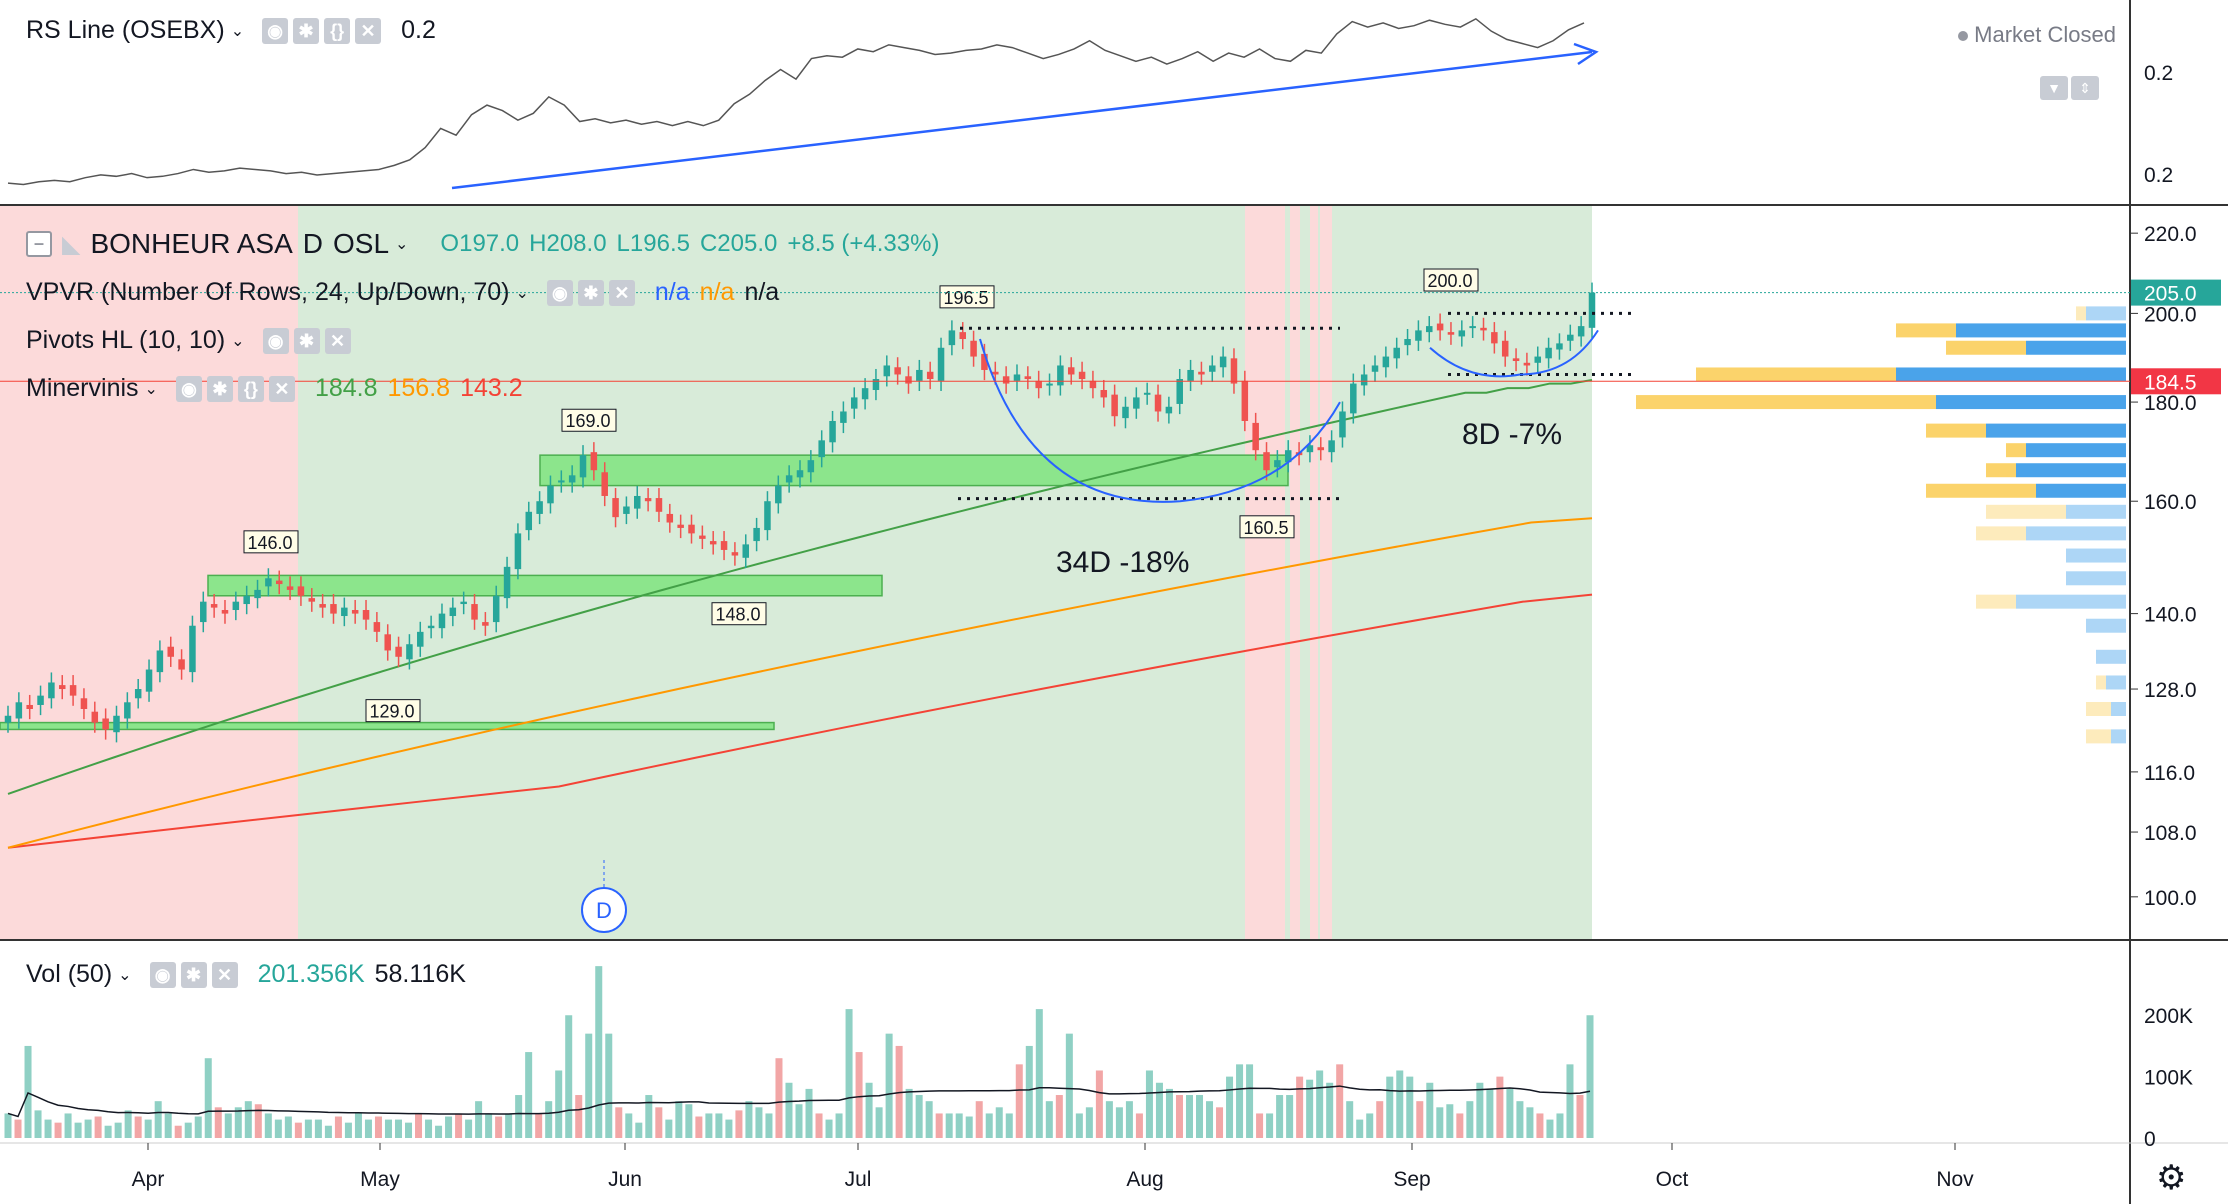 Image resolution: width=2228 pixels, height=1204 pixels. I want to click on collapse-icon: –, so click(39, 244).